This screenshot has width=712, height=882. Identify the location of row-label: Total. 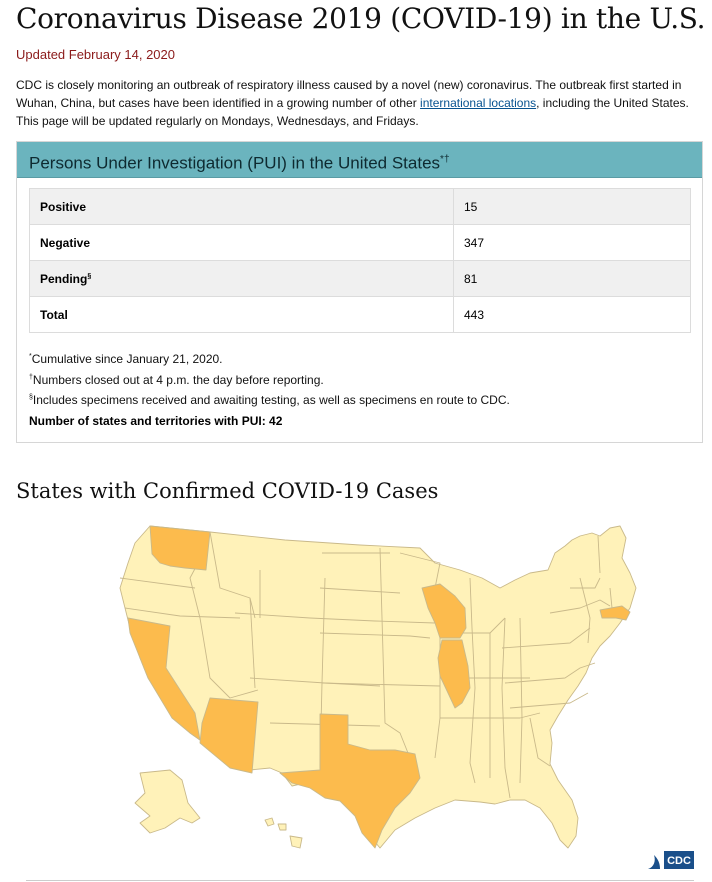
(241, 314).